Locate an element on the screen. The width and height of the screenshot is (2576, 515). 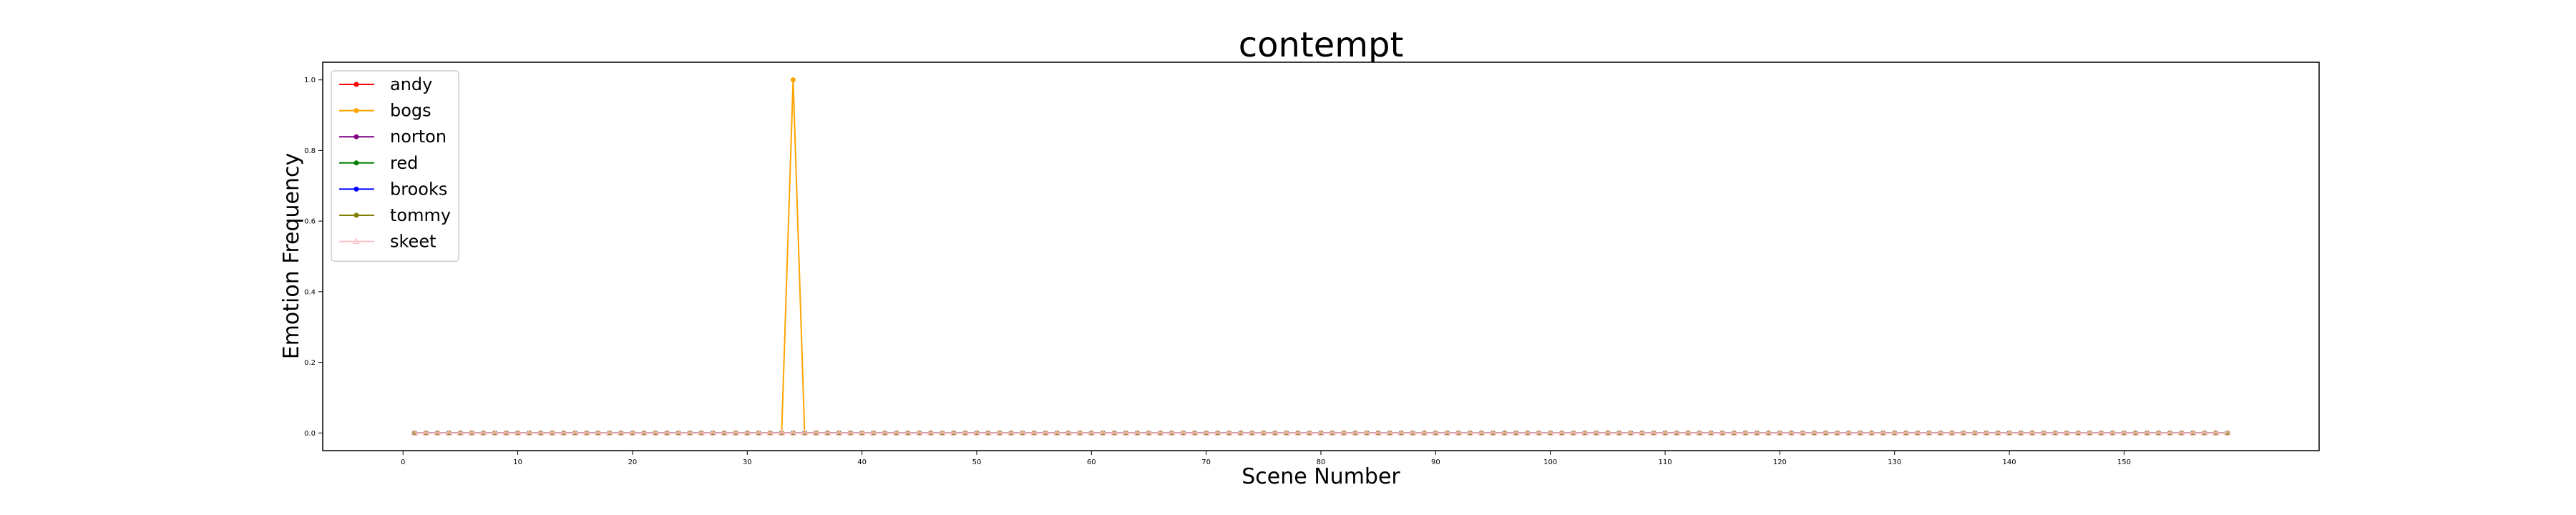
legend-label: norton is located at coordinates (418, 137).